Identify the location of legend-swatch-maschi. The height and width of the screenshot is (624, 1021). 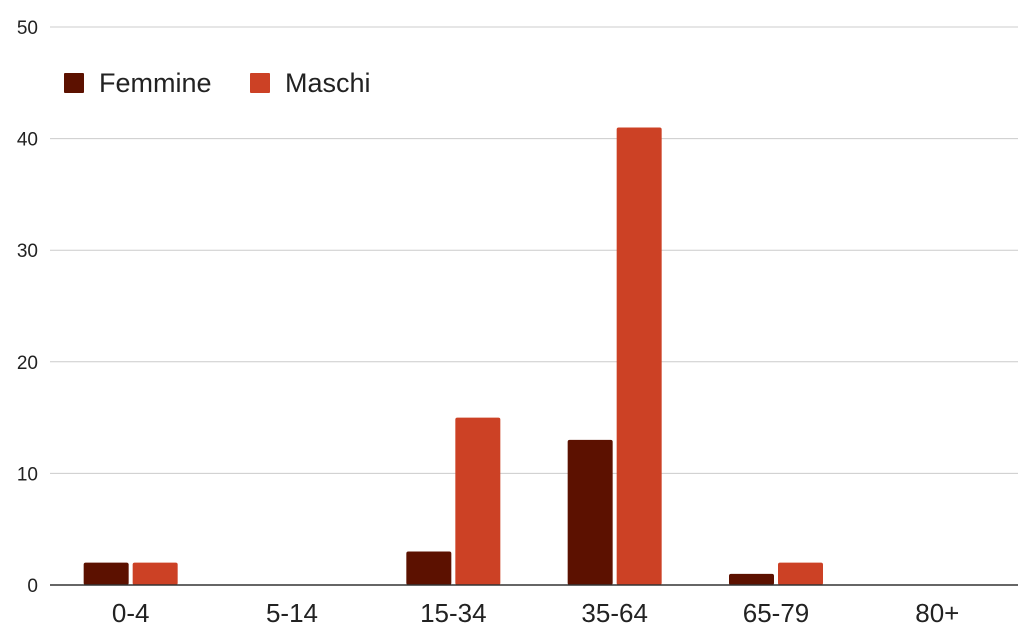
(260, 83).